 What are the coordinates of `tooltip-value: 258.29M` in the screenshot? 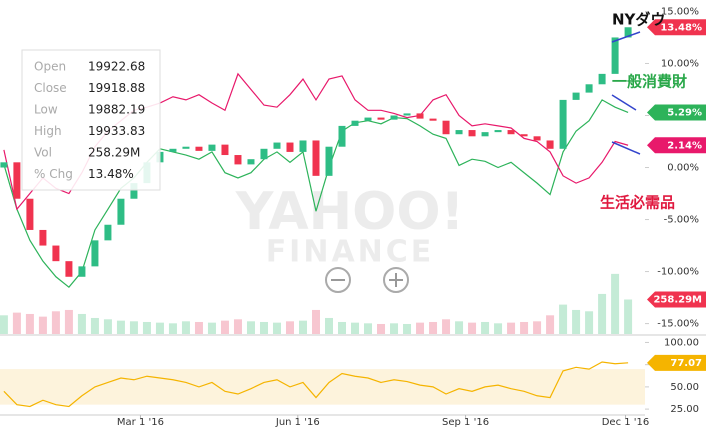 It's located at (114, 153).